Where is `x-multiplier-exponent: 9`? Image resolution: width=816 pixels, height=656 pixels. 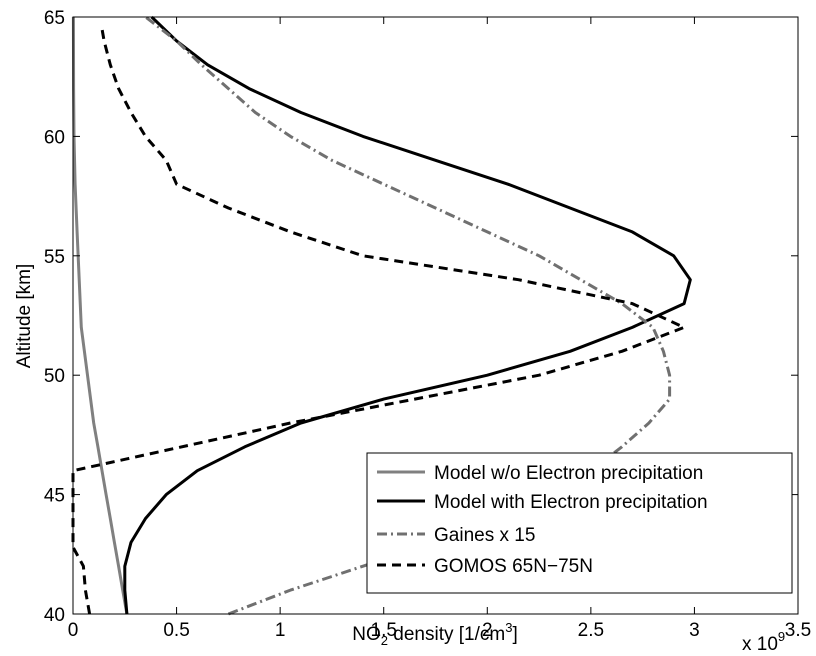 x-multiplier-exponent: 9 is located at coordinates (781, 636).